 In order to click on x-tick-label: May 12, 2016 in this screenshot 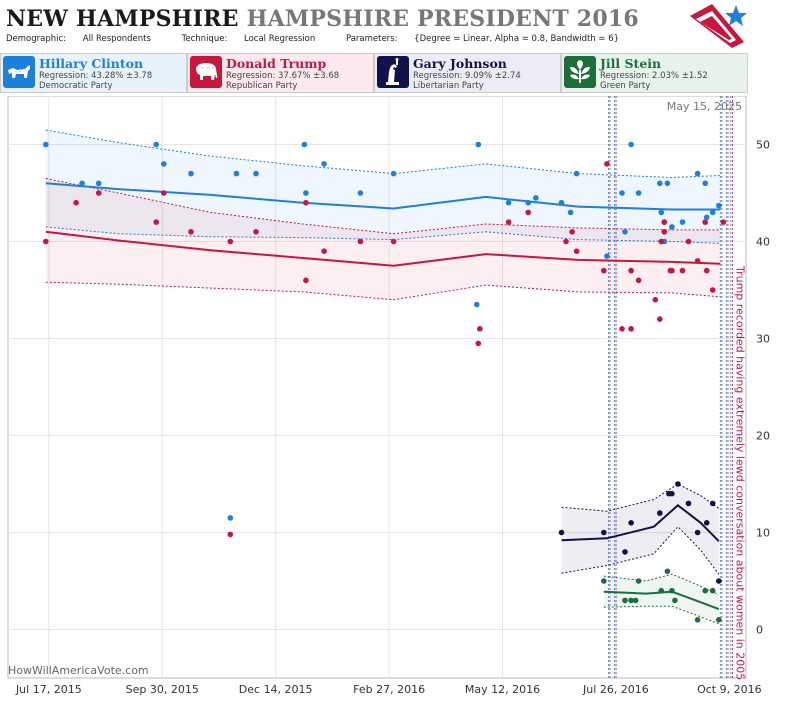, I will do `click(502, 689)`.